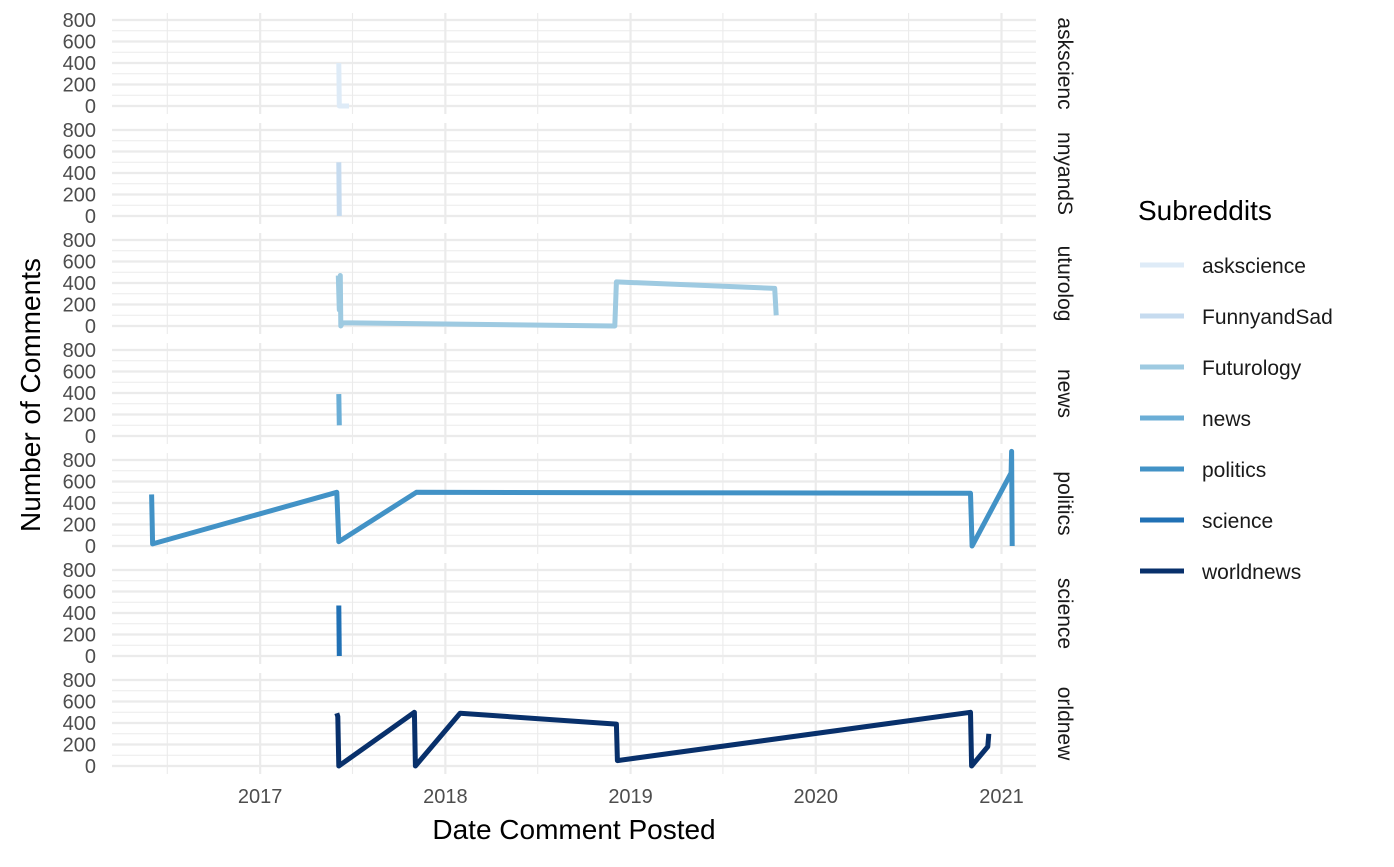 The image size is (1394, 867). What do you see at coordinates (260, 797) in the screenshot?
I see `x-tick-label: 2017` at bounding box center [260, 797].